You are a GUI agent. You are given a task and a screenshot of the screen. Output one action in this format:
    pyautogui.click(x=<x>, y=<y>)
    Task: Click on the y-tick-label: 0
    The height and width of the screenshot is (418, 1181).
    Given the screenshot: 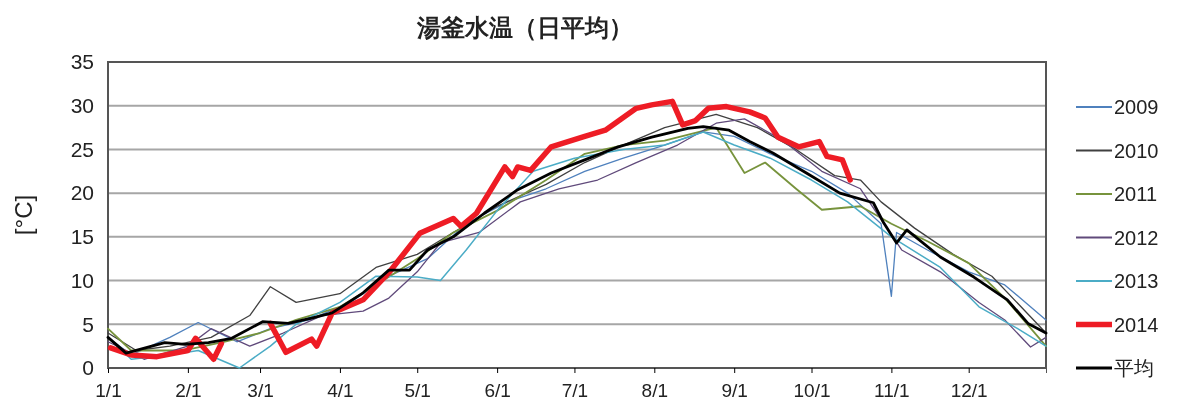 What is the action you would take?
    pyautogui.click(x=88, y=368)
    